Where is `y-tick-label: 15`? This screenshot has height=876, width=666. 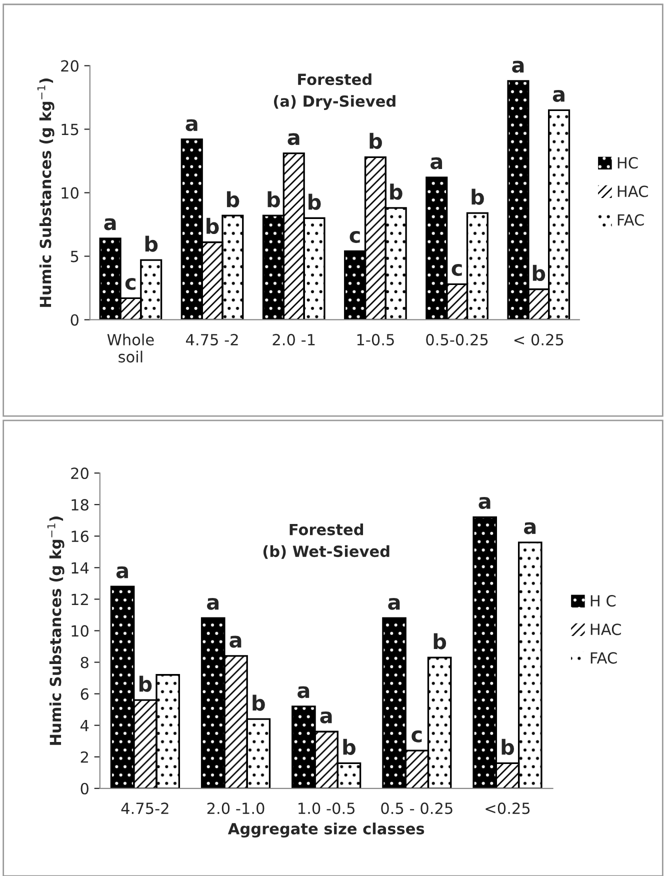 y-tick-label: 15 is located at coordinates (70, 130).